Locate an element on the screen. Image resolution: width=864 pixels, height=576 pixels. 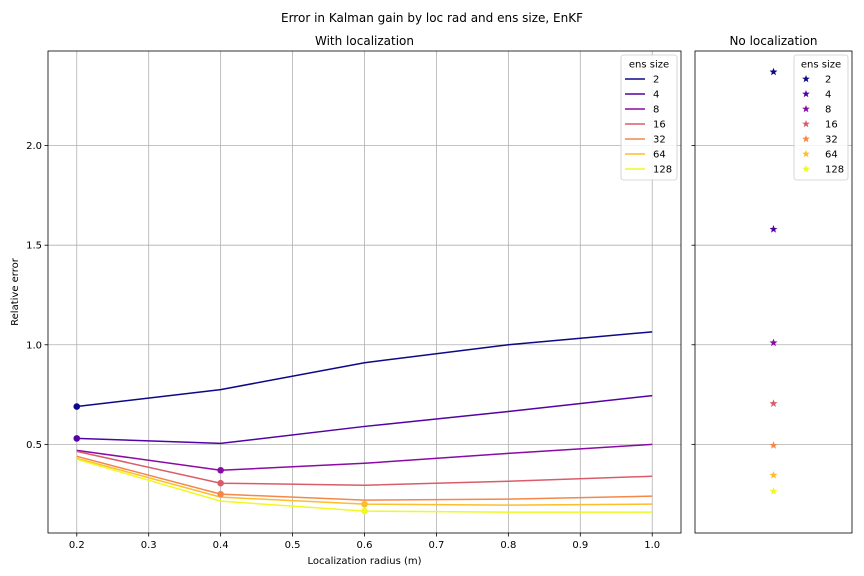
left-legend-box is located at coordinates (649, 117).